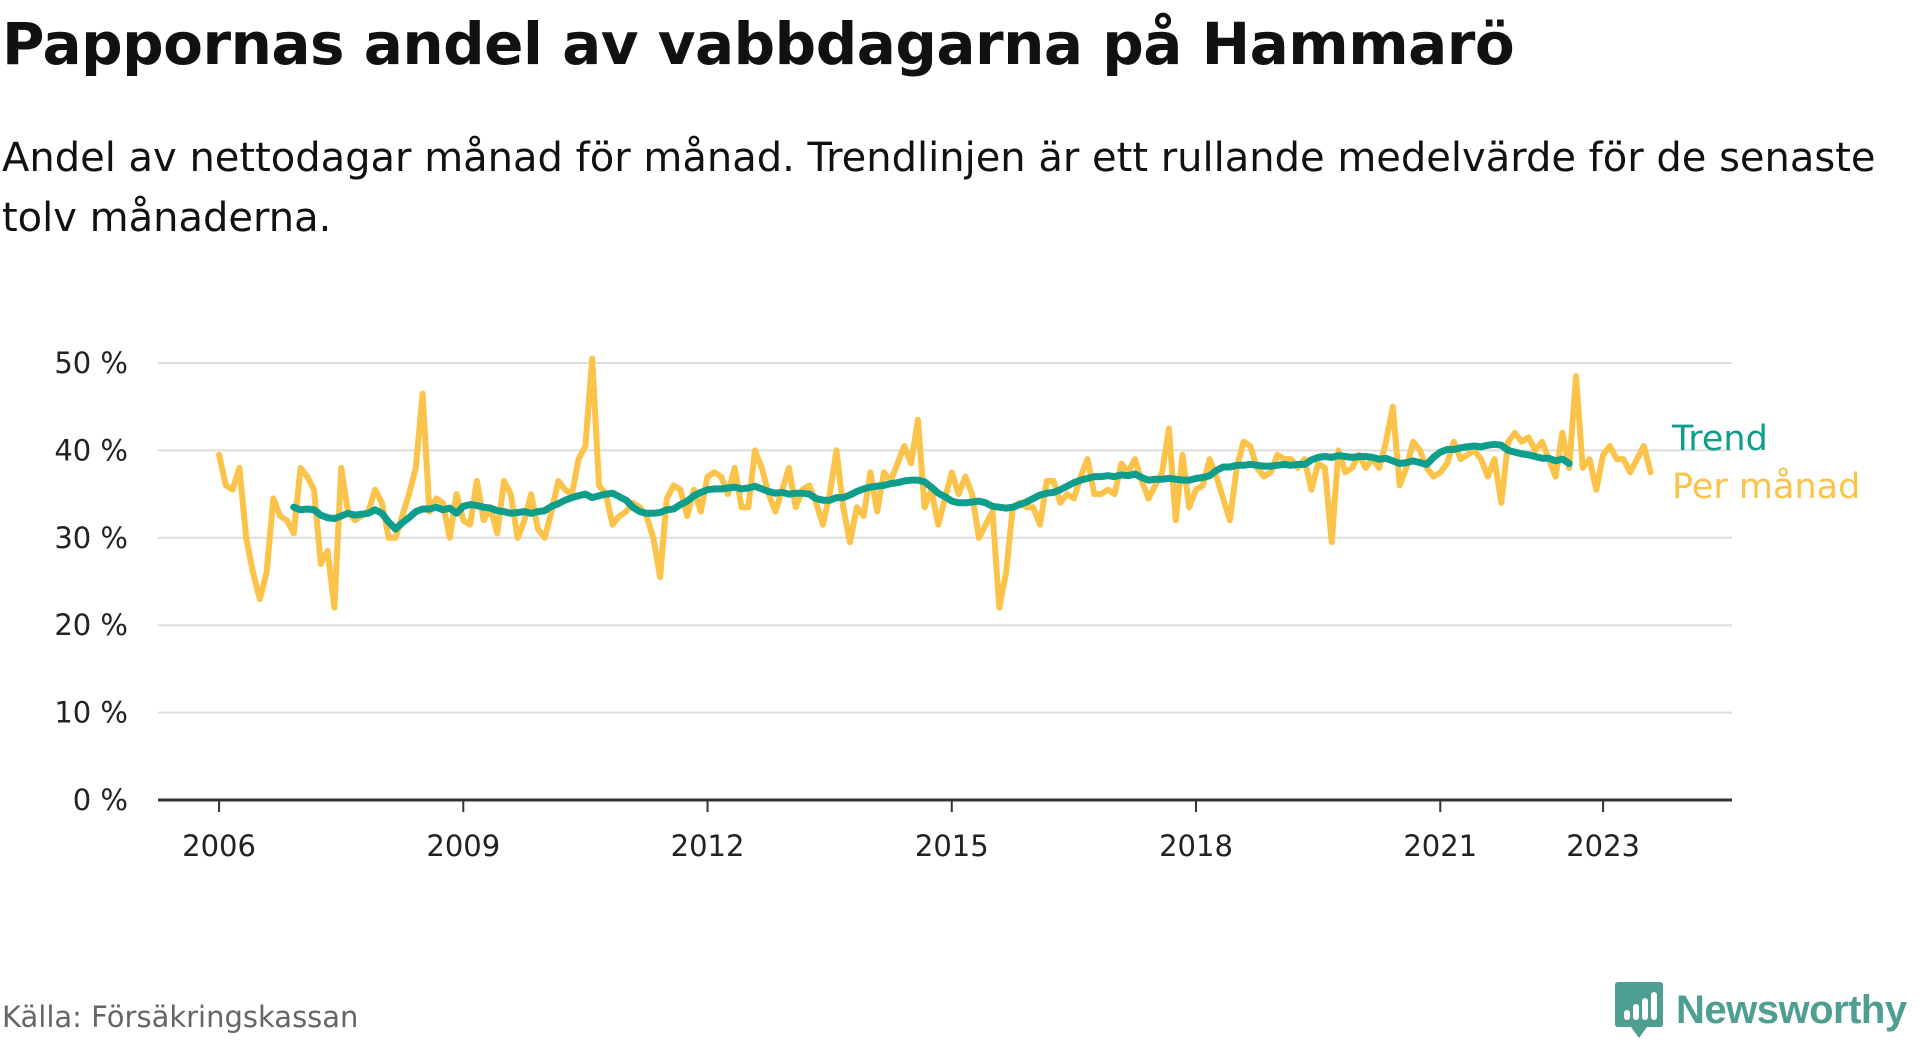  I want to click on x-tick-label: 2018, so click(1196, 846).